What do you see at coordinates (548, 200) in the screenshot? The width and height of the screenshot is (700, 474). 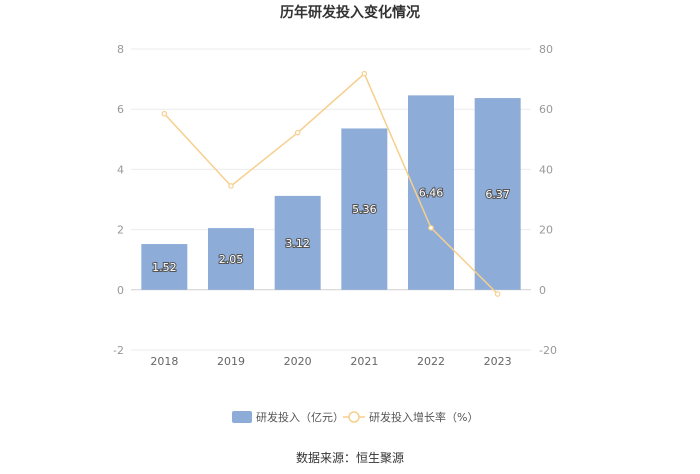 I see `right-axis: -20 0 20 40 60 80` at bounding box center [548, 200].